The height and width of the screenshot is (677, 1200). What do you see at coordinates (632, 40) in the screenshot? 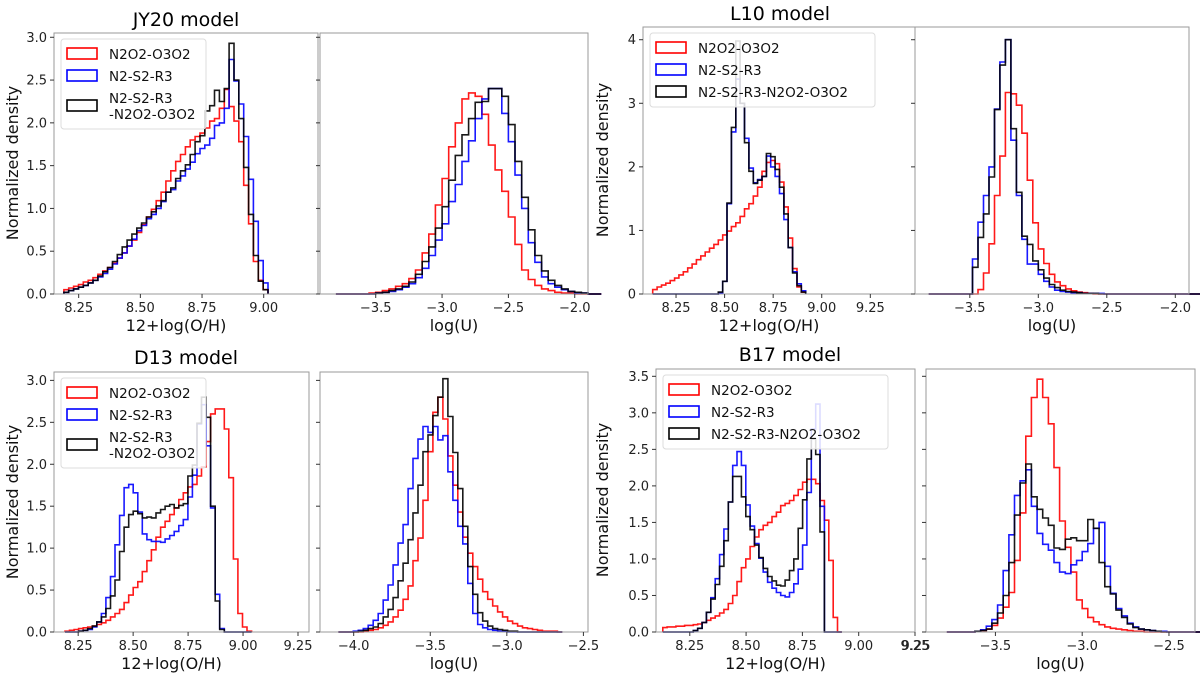
I see `y-tick-label: 4` at bounding box center [632, 40].